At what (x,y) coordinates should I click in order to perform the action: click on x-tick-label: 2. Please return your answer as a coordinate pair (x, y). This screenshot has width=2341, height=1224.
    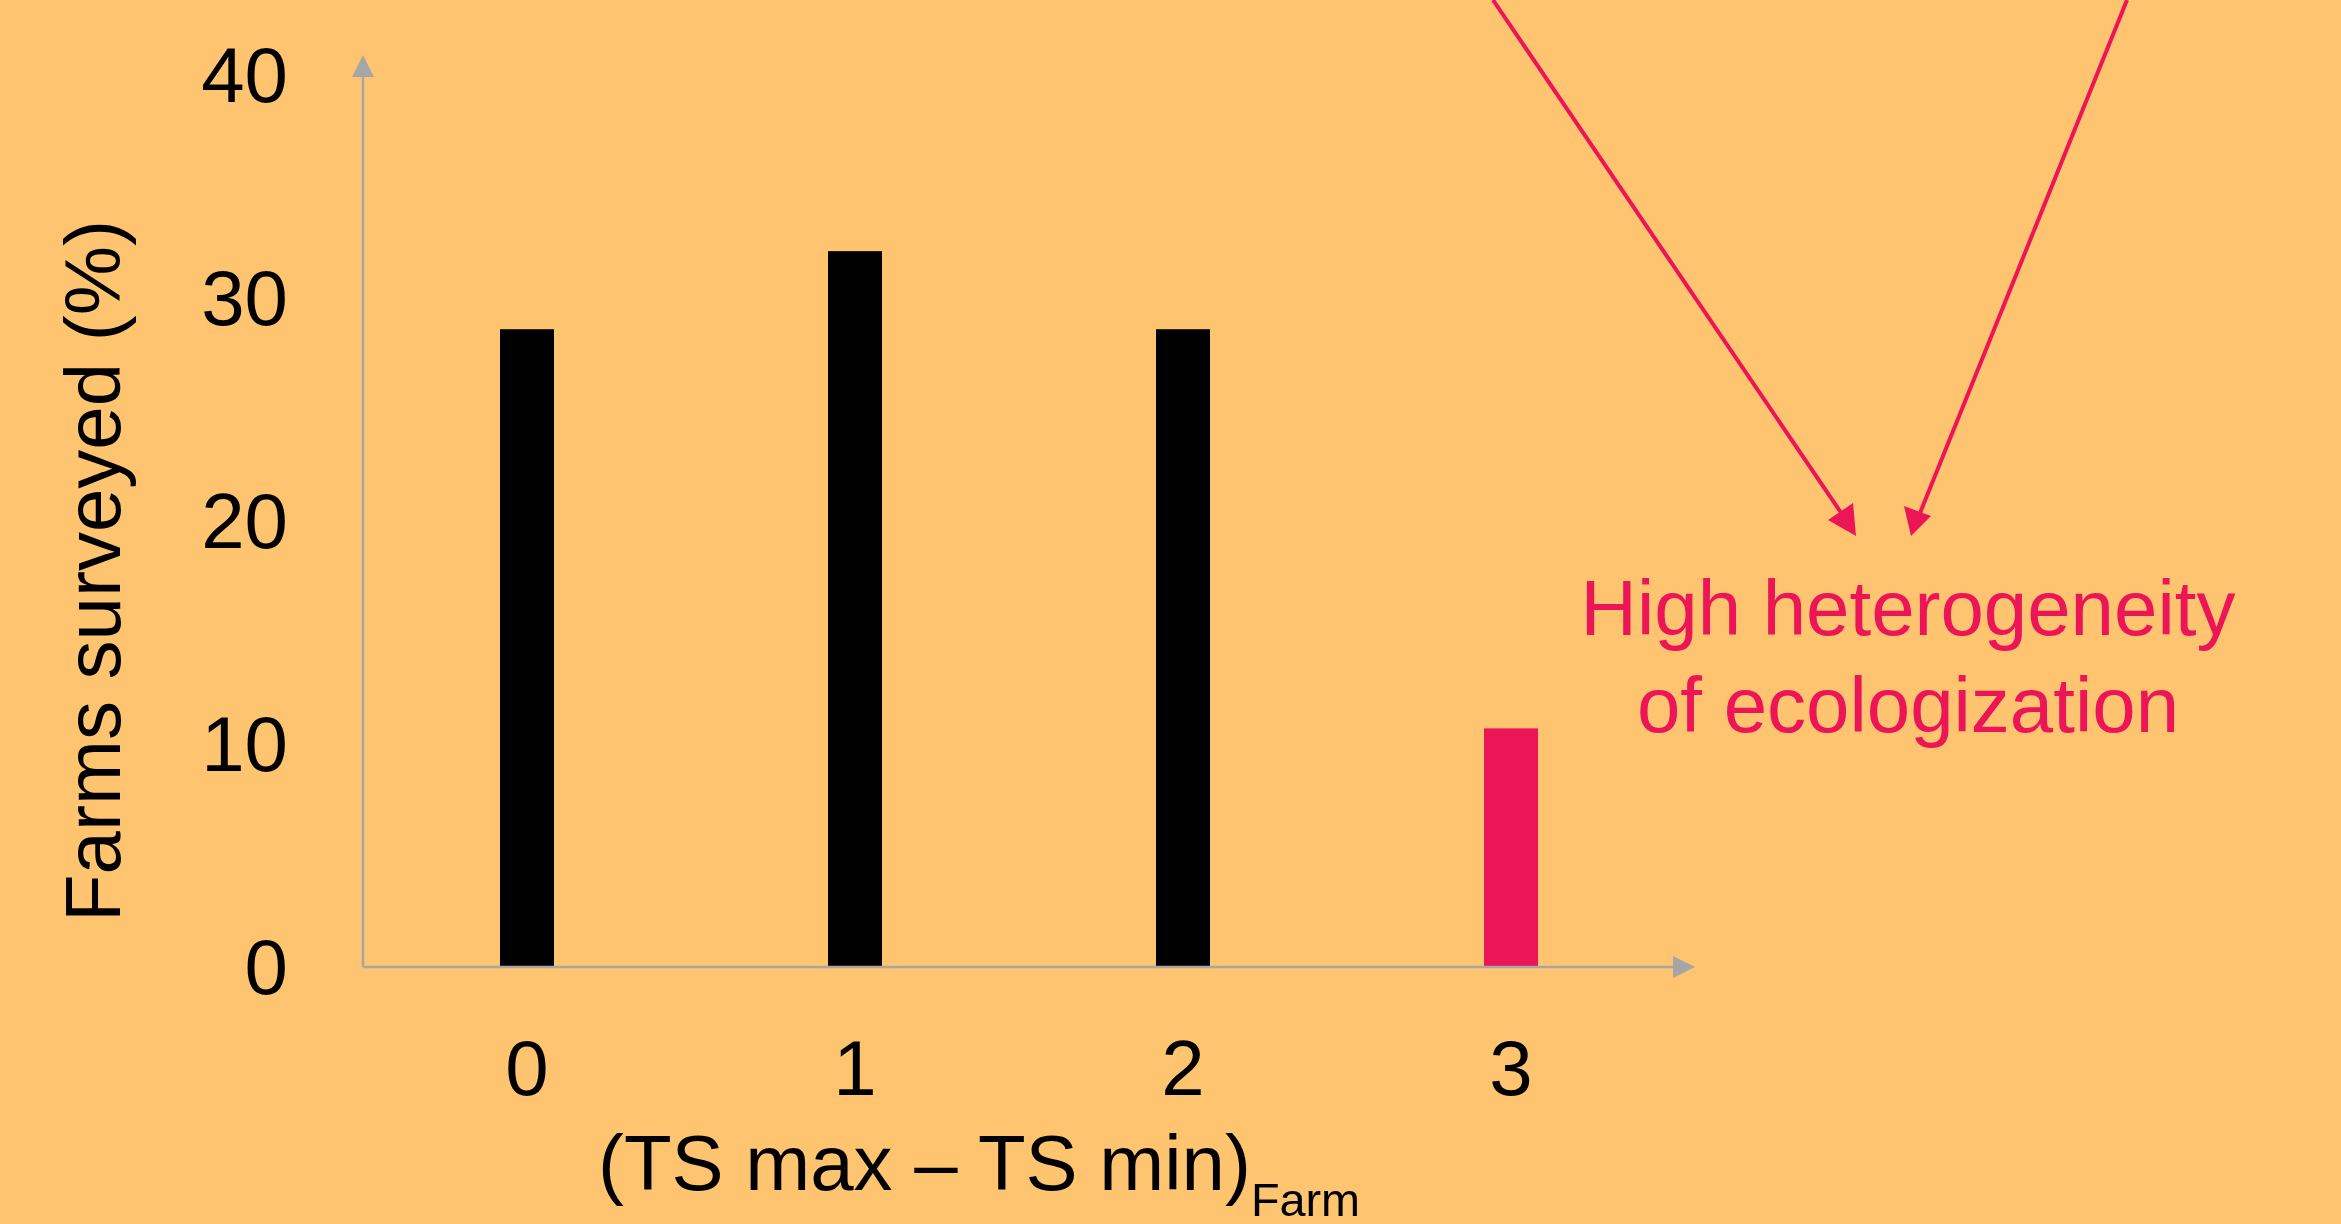
    Looking at the image, I should click on (1183, 1068).